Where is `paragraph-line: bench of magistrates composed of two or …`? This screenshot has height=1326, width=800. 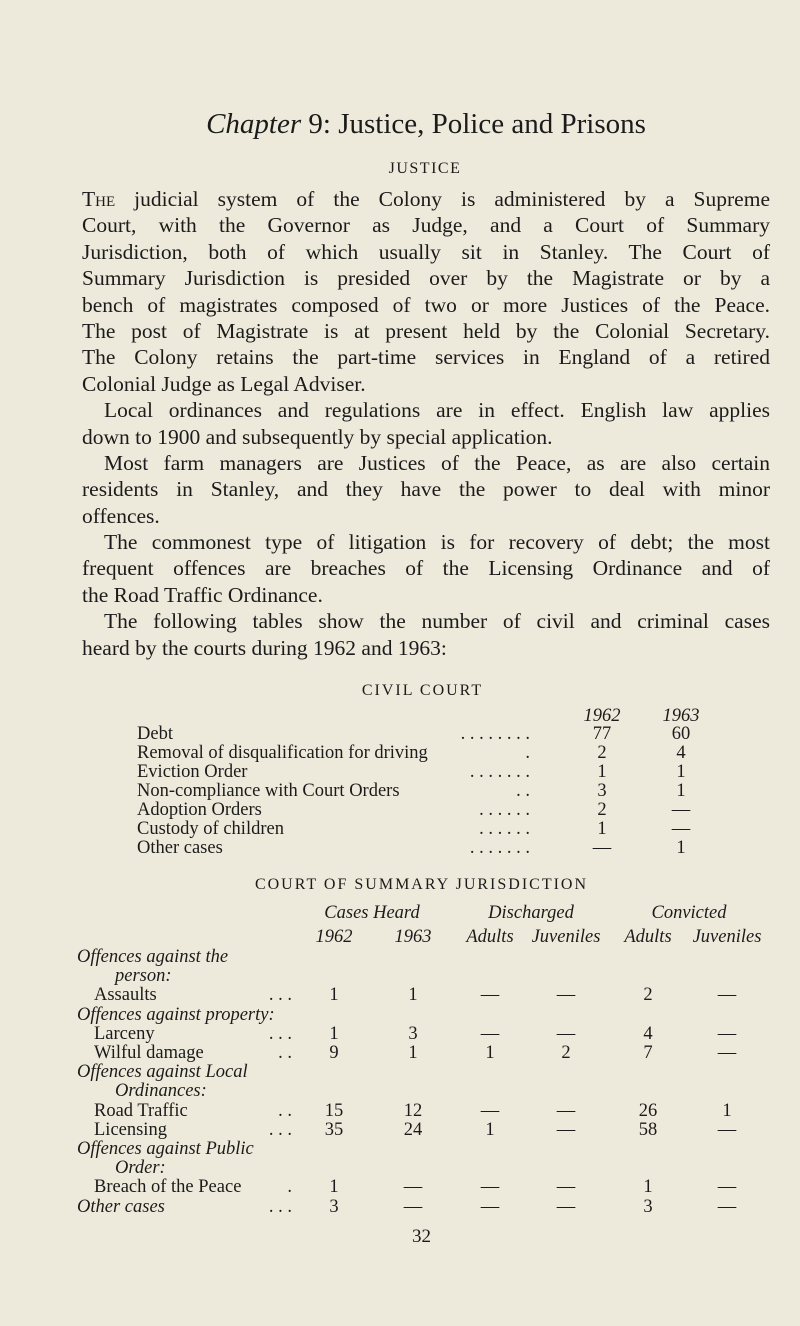
paragraph-line: bench of magistrates composed of two or … is located at coordinates (426, 304).